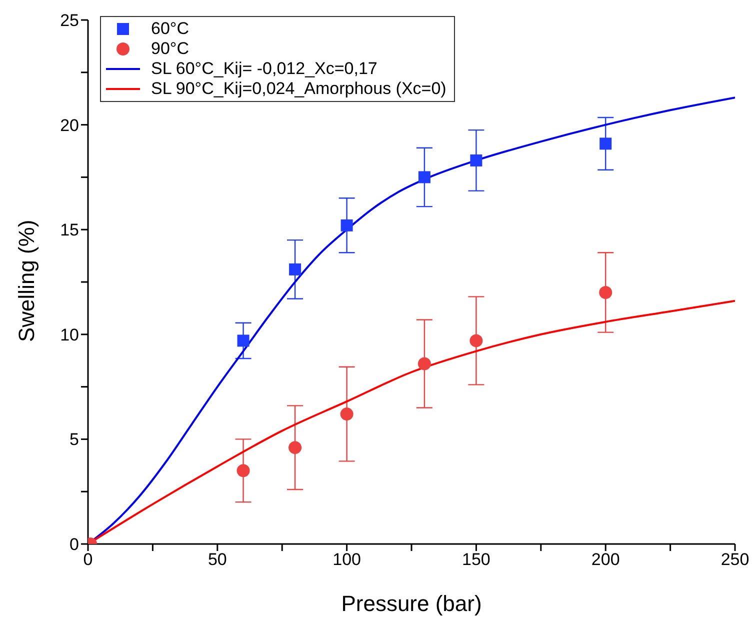 This screenshot has width=755, height=629. I want to click on y-tick-label: 20, so click(69, 125).